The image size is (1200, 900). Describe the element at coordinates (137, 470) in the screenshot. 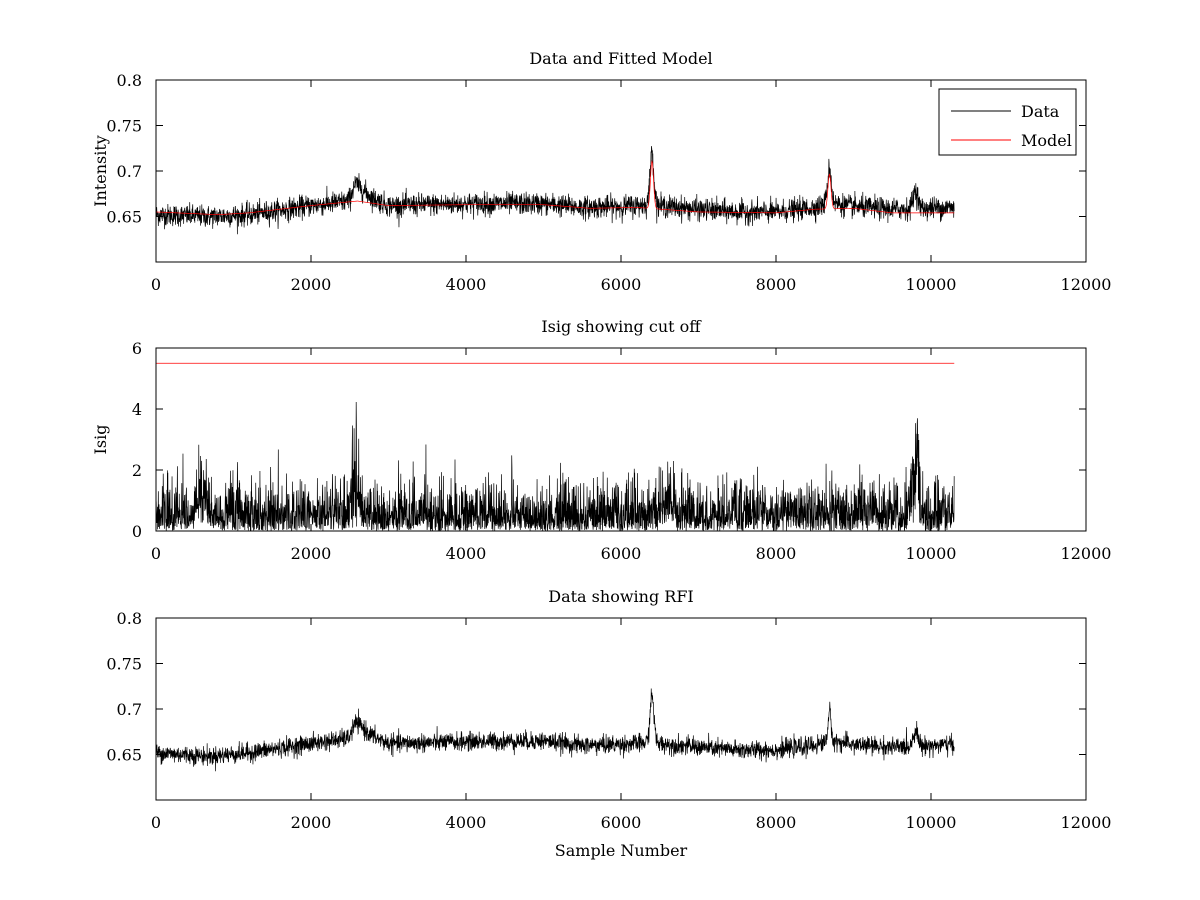

I see `y-tick-label: 2` at that location.